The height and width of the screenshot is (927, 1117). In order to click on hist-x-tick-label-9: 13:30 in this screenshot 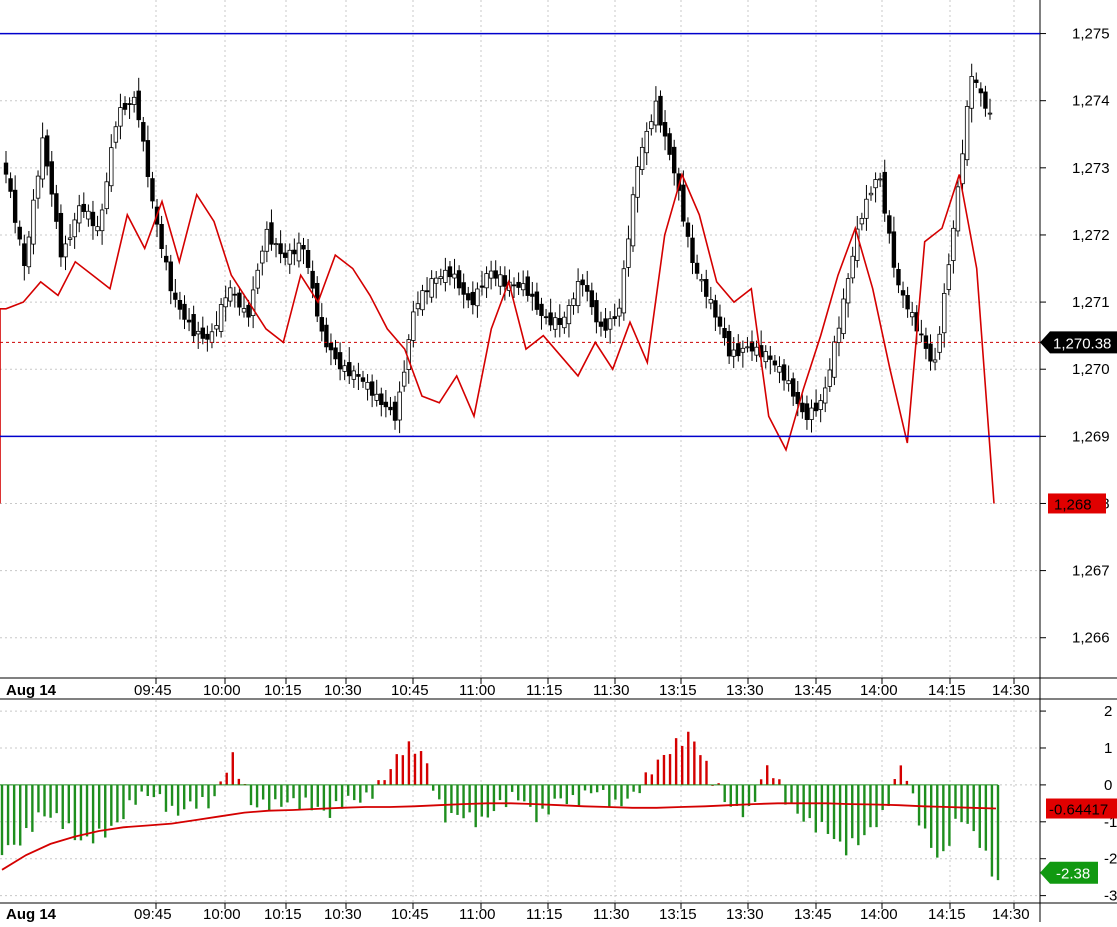, I will do `click(745, 914)`.